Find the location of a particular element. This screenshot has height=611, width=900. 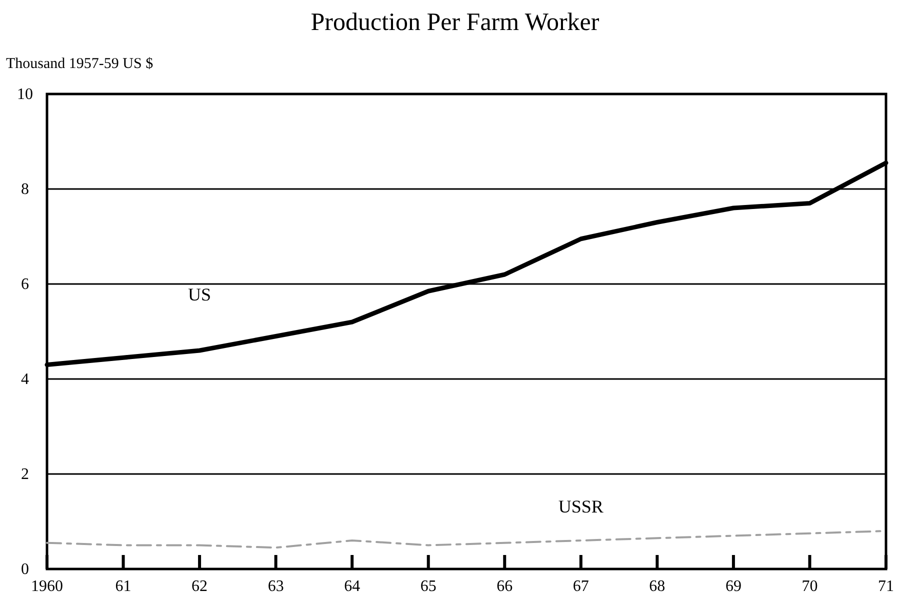

x-tick-label: 68 is located at coordinates (657, 586).